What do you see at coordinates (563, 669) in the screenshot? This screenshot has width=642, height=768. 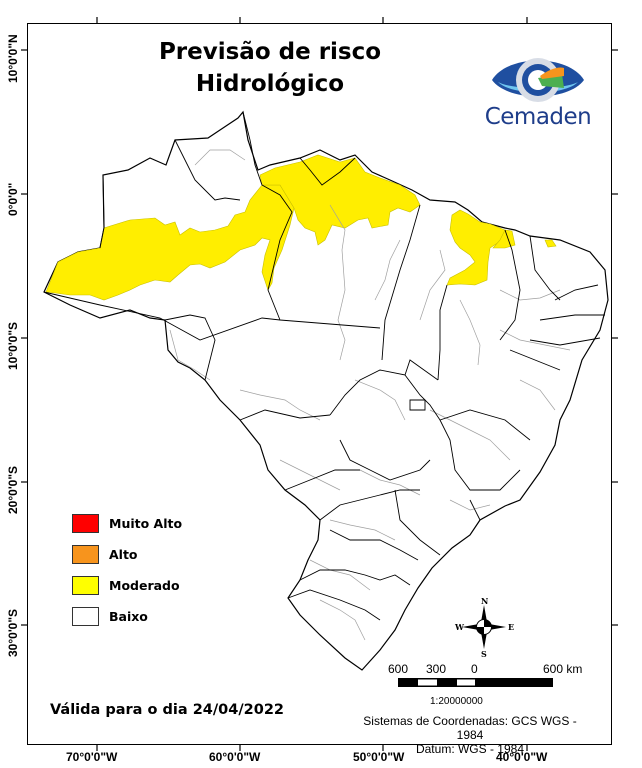 I see `scale-label-600km: 600 km` at bounding box center [563, 669].